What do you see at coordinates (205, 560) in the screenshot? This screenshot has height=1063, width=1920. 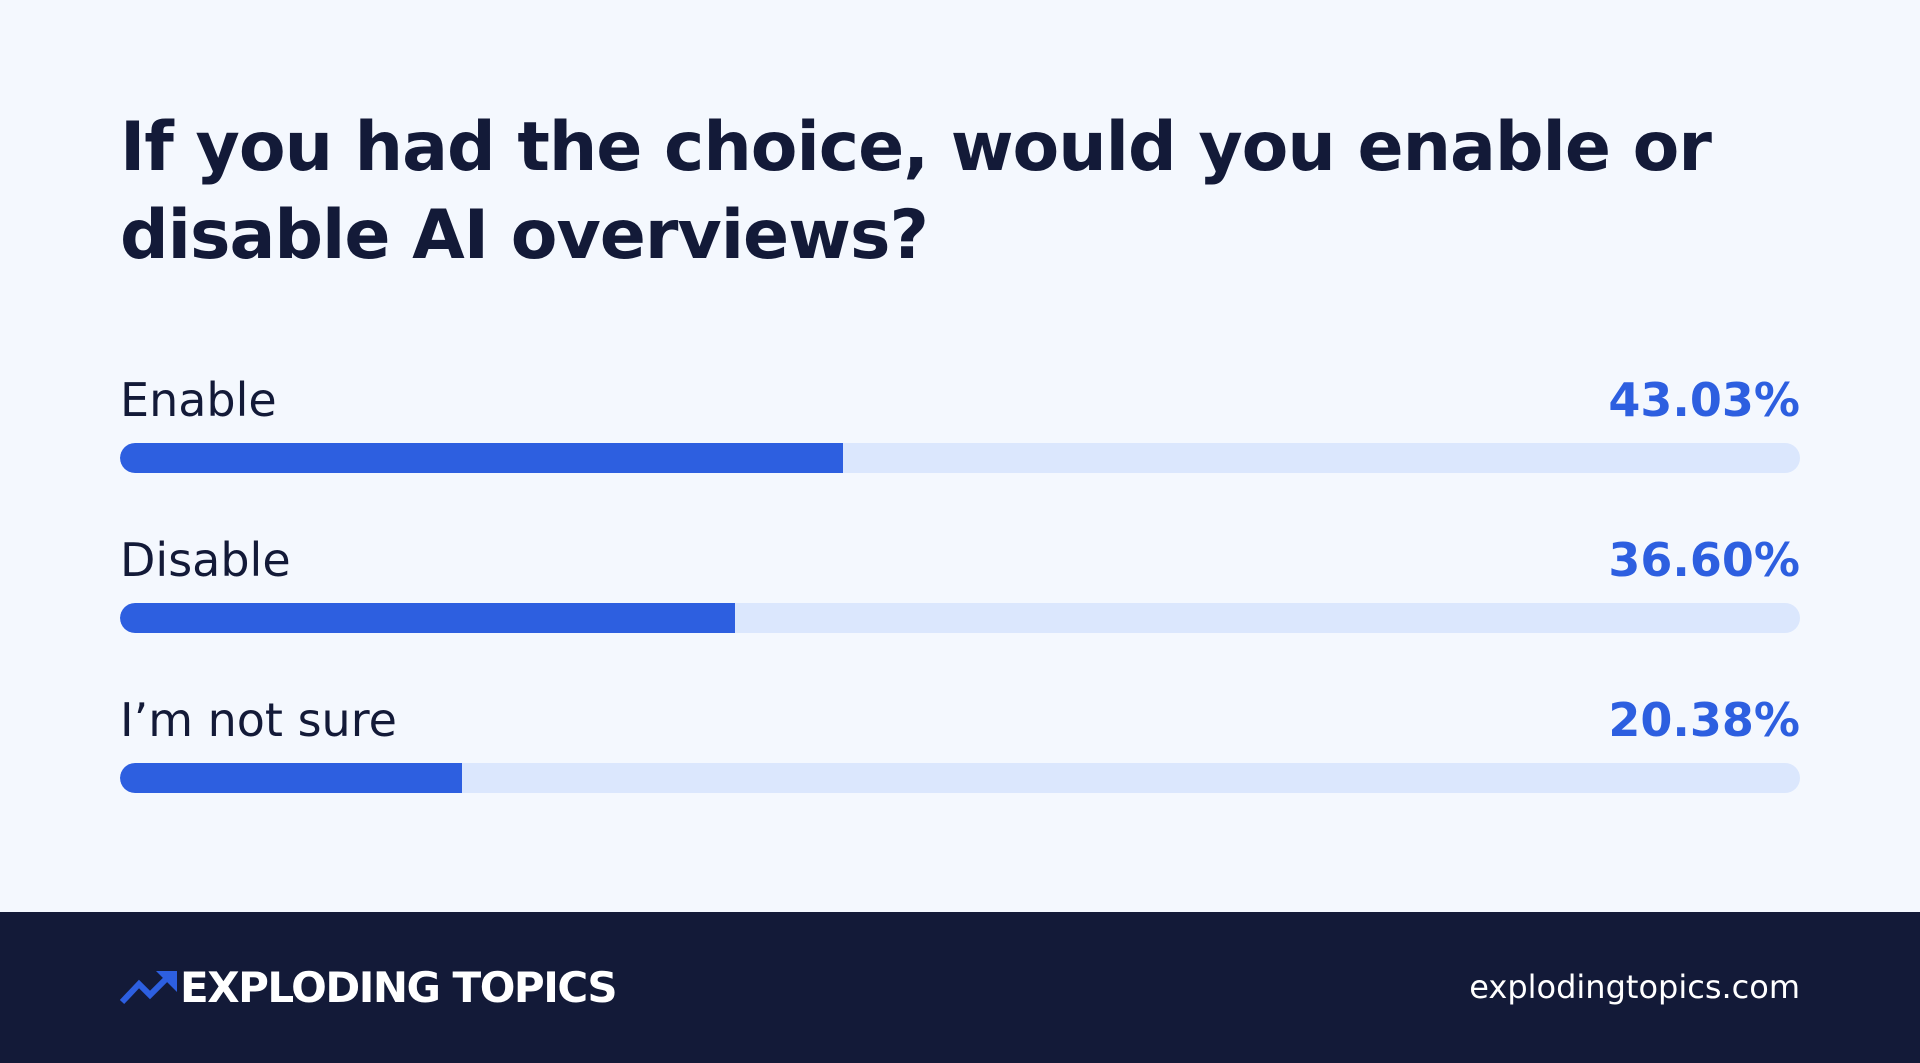 I see `category-label: Disable` at bounding box center [205, 560].